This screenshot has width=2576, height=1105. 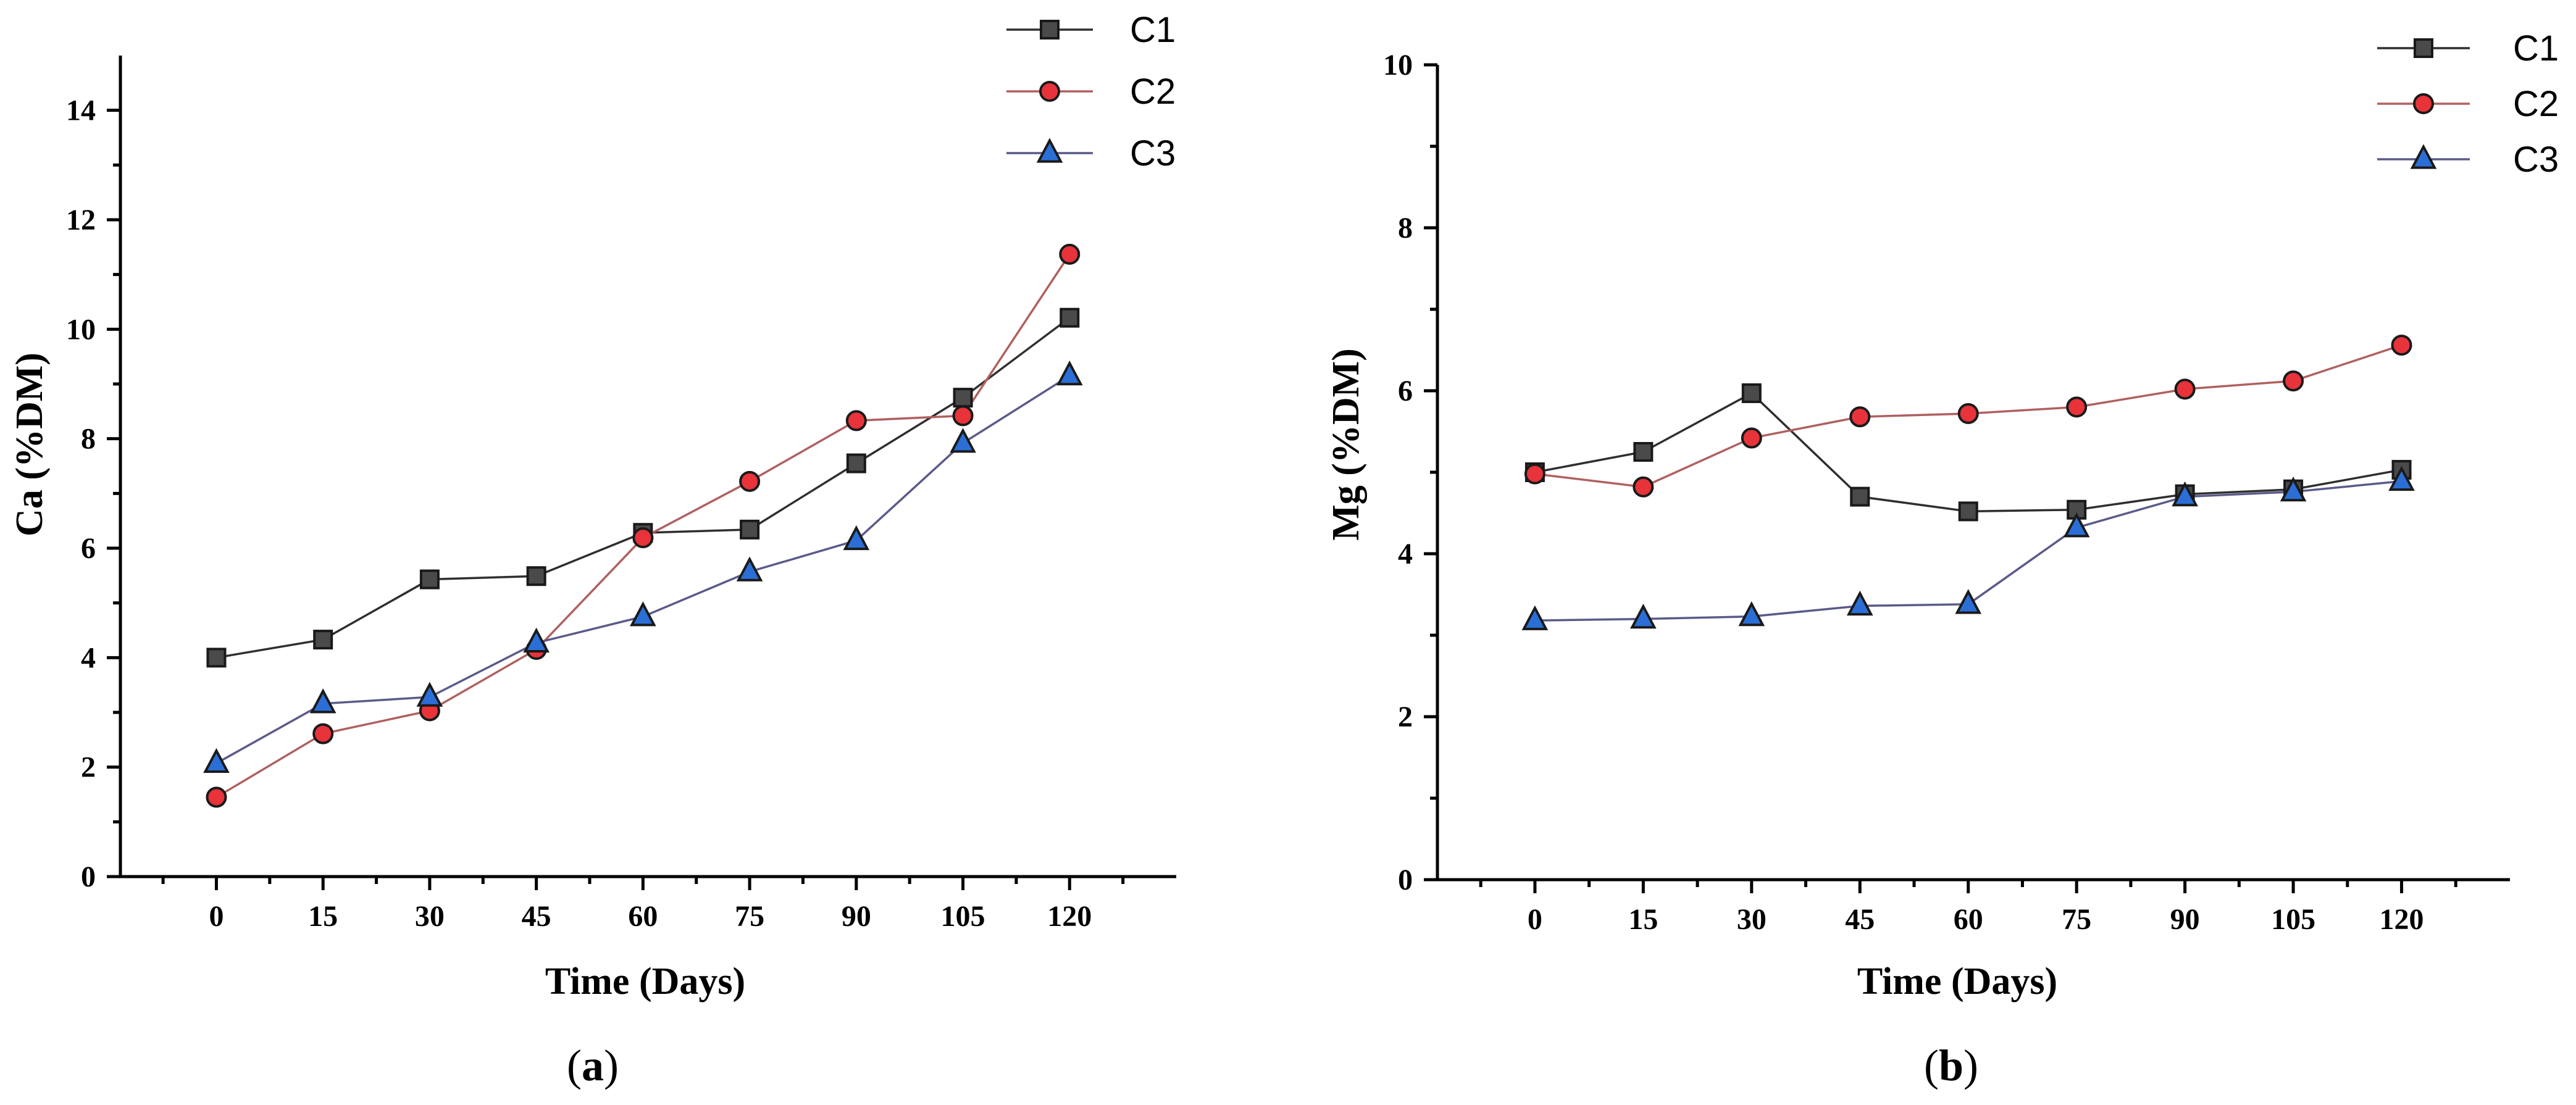 What do you see at coordinates (30, 444) in the screenshot?
I see `y-axis-title: Ca (%DM)` at bounding box center [30, 444].